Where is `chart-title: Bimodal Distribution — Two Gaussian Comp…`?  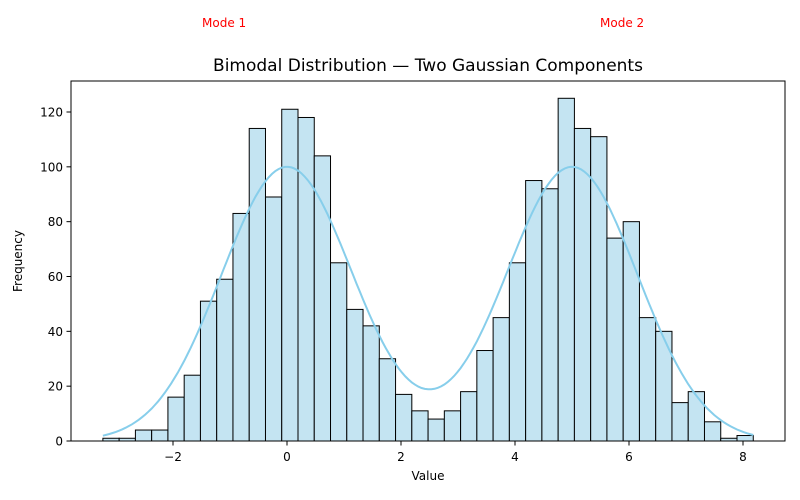
chart-title: Bimodal Distribution — Two Gaussian Comp… is located at coordinates (428, 66).